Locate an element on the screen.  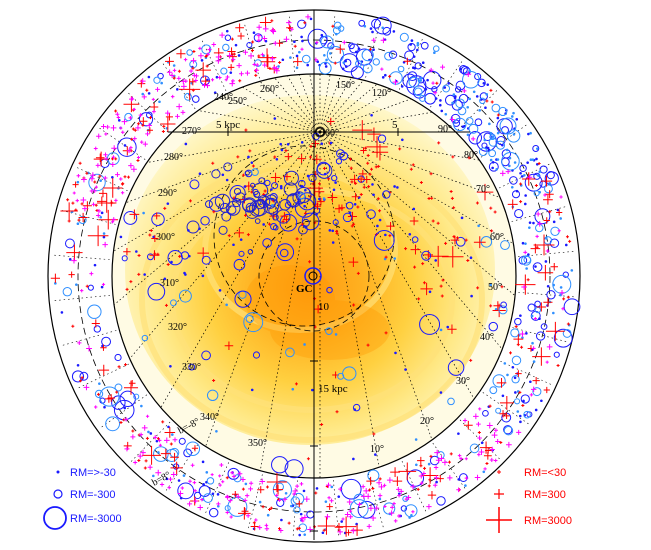
legend-neg-small-label: RM=>-30 is located at coordinates (93, 473).